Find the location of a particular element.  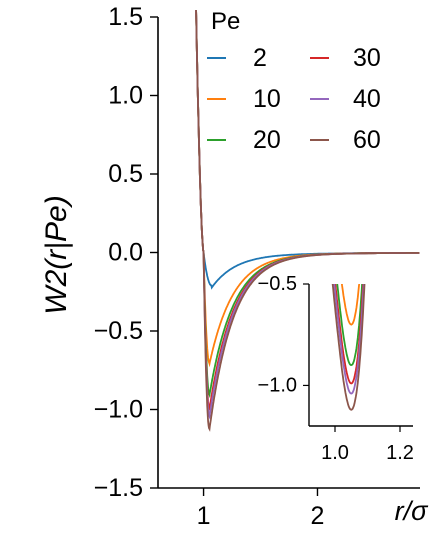

legend-label-20: 20 is located at coordinates (267, 140).